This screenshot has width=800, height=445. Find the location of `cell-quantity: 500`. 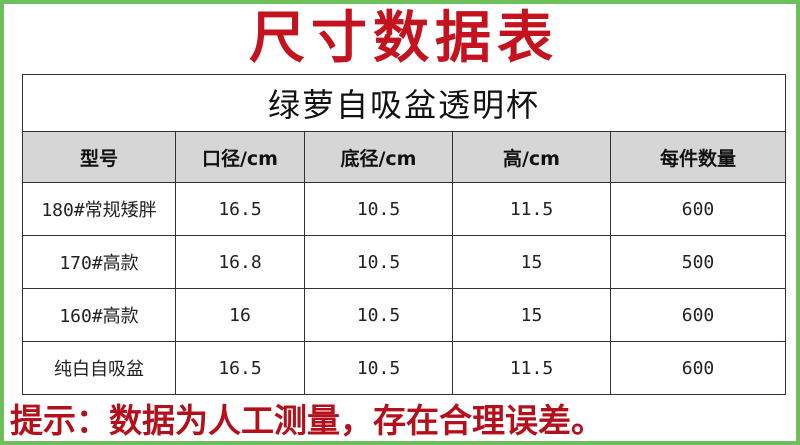

cell-quantity: 500 is located at coordinates (698, 262).